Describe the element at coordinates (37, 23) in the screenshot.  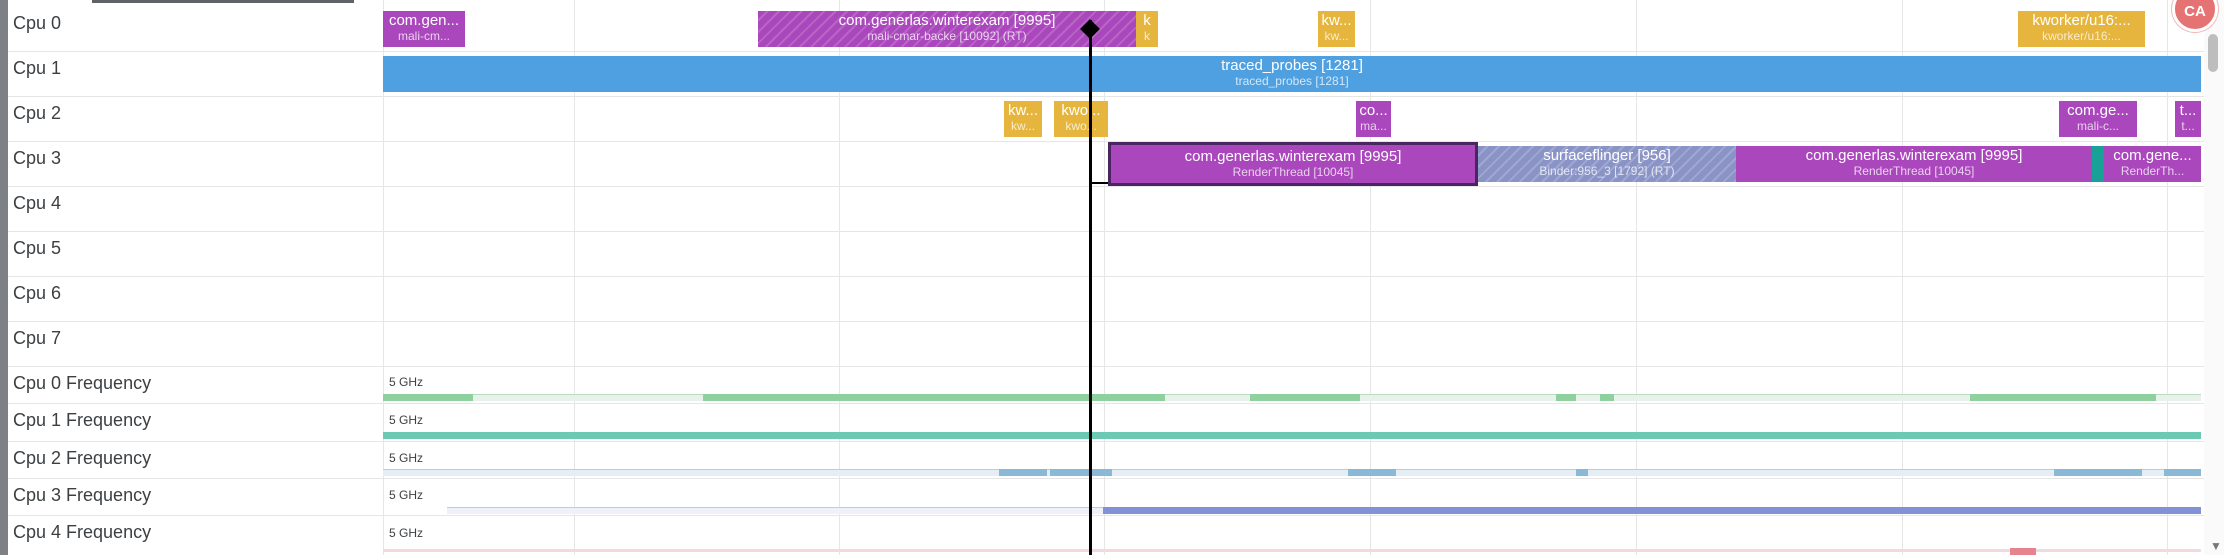
I see `track-label: Cpu 0` at that location.